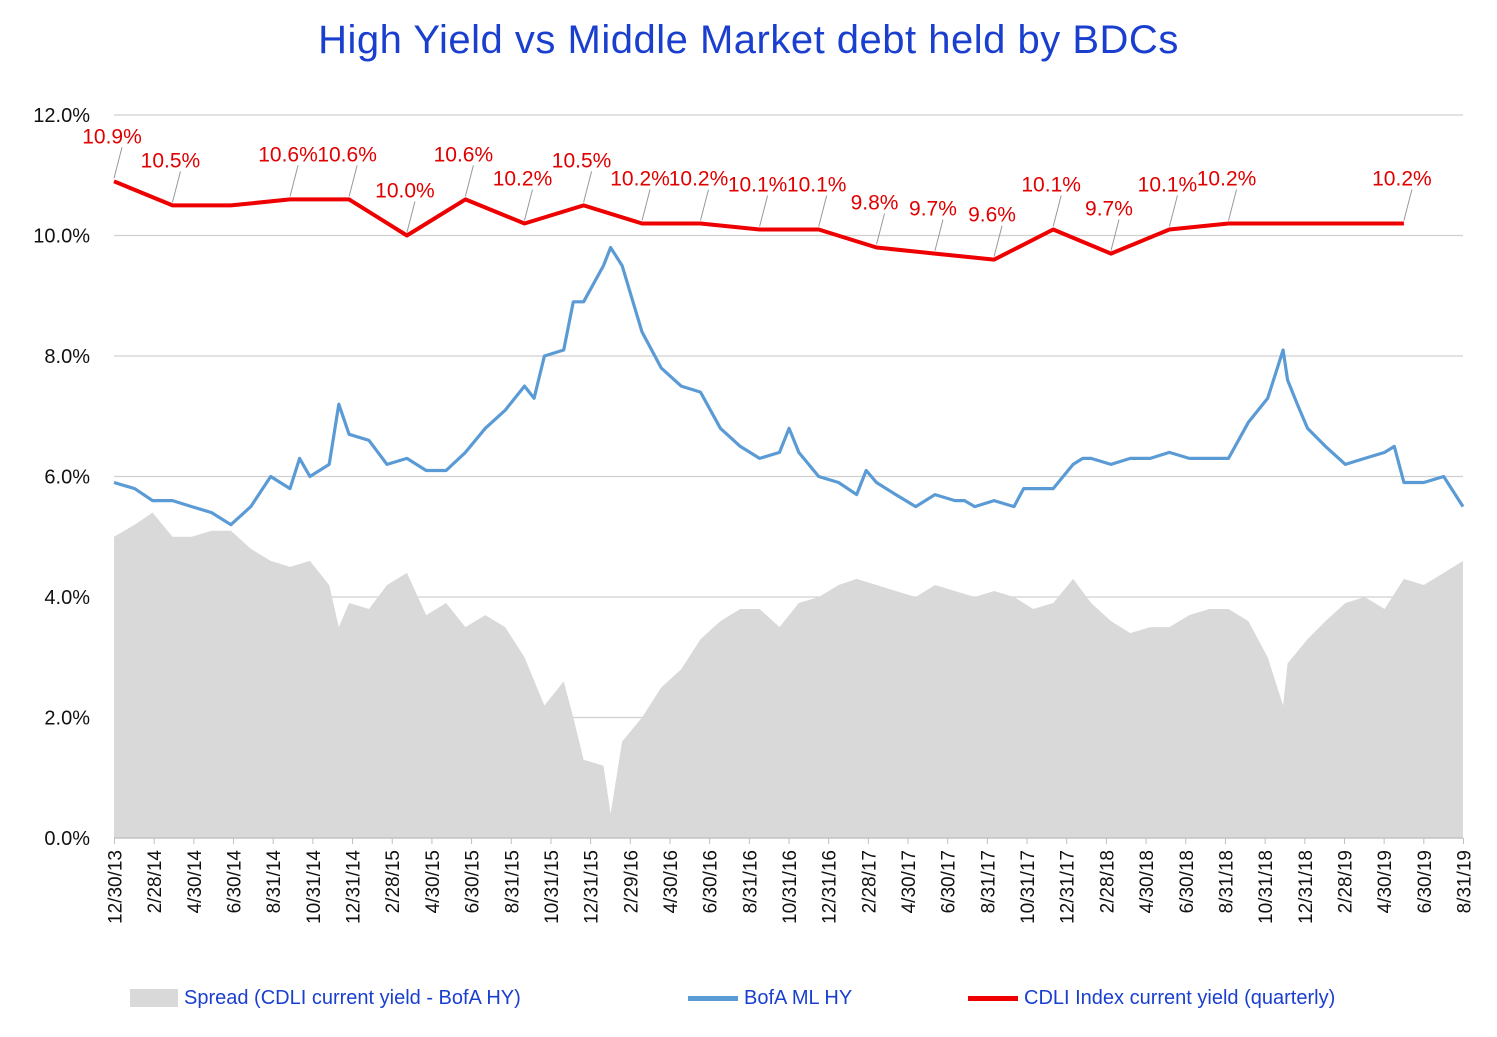  Describe the element at coordinates (988, 881) in the screenshot. I see `x-tick-label: 8/31/17` at that location.